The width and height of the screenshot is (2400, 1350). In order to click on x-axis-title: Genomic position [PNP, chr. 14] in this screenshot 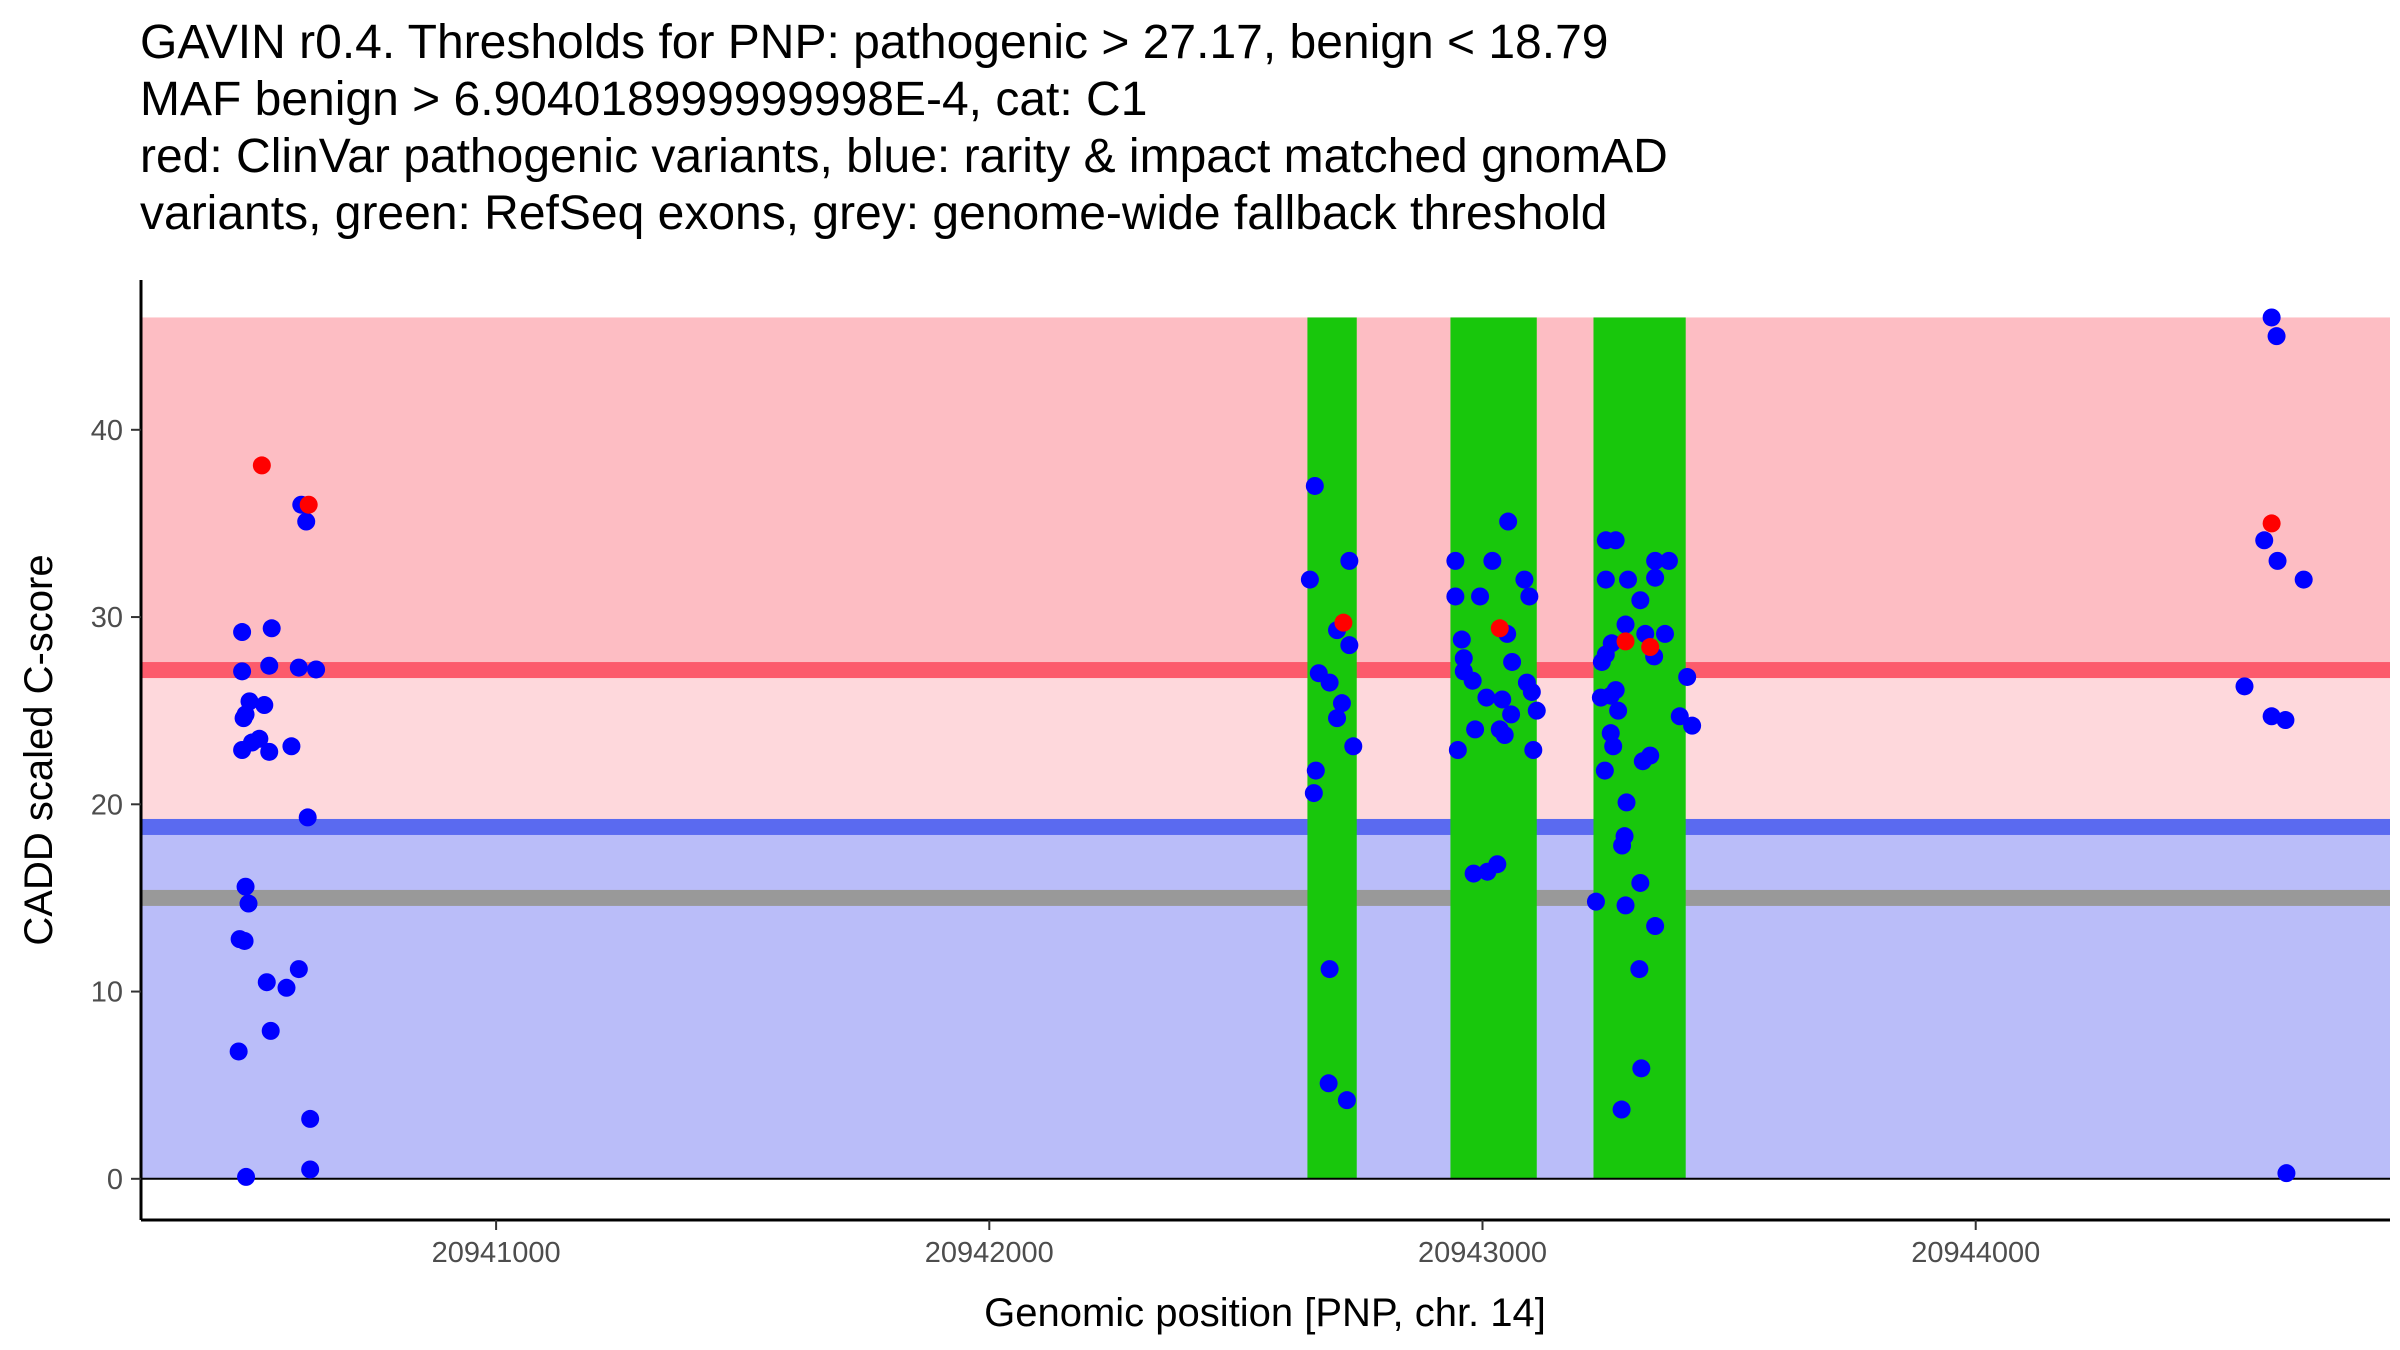, I will do `click(1265, 1313)`.